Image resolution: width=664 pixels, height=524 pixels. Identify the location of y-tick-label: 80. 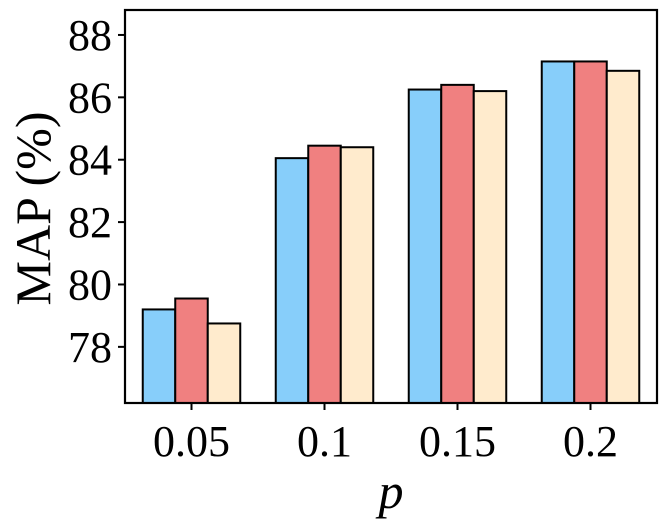
(90, 284).